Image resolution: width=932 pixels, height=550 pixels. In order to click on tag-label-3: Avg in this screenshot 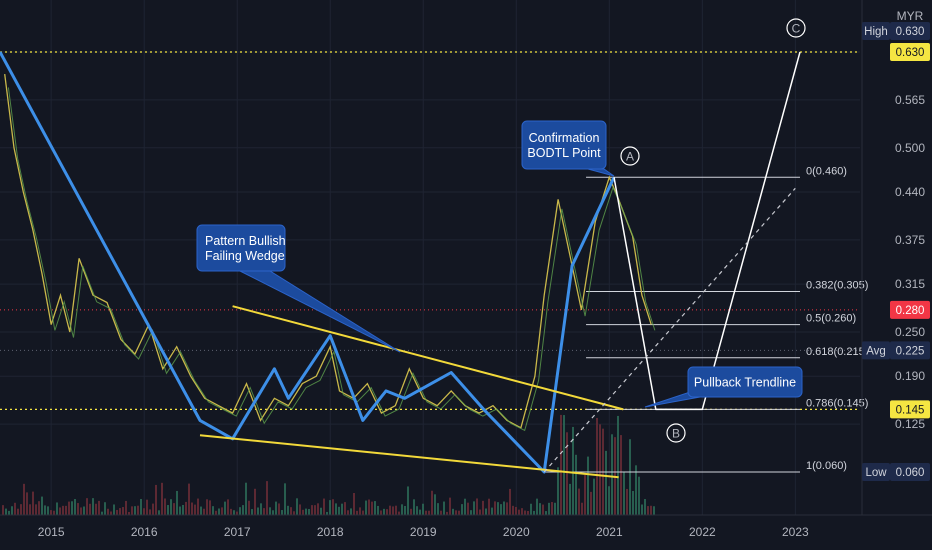, I will do `click(876, 351)`.